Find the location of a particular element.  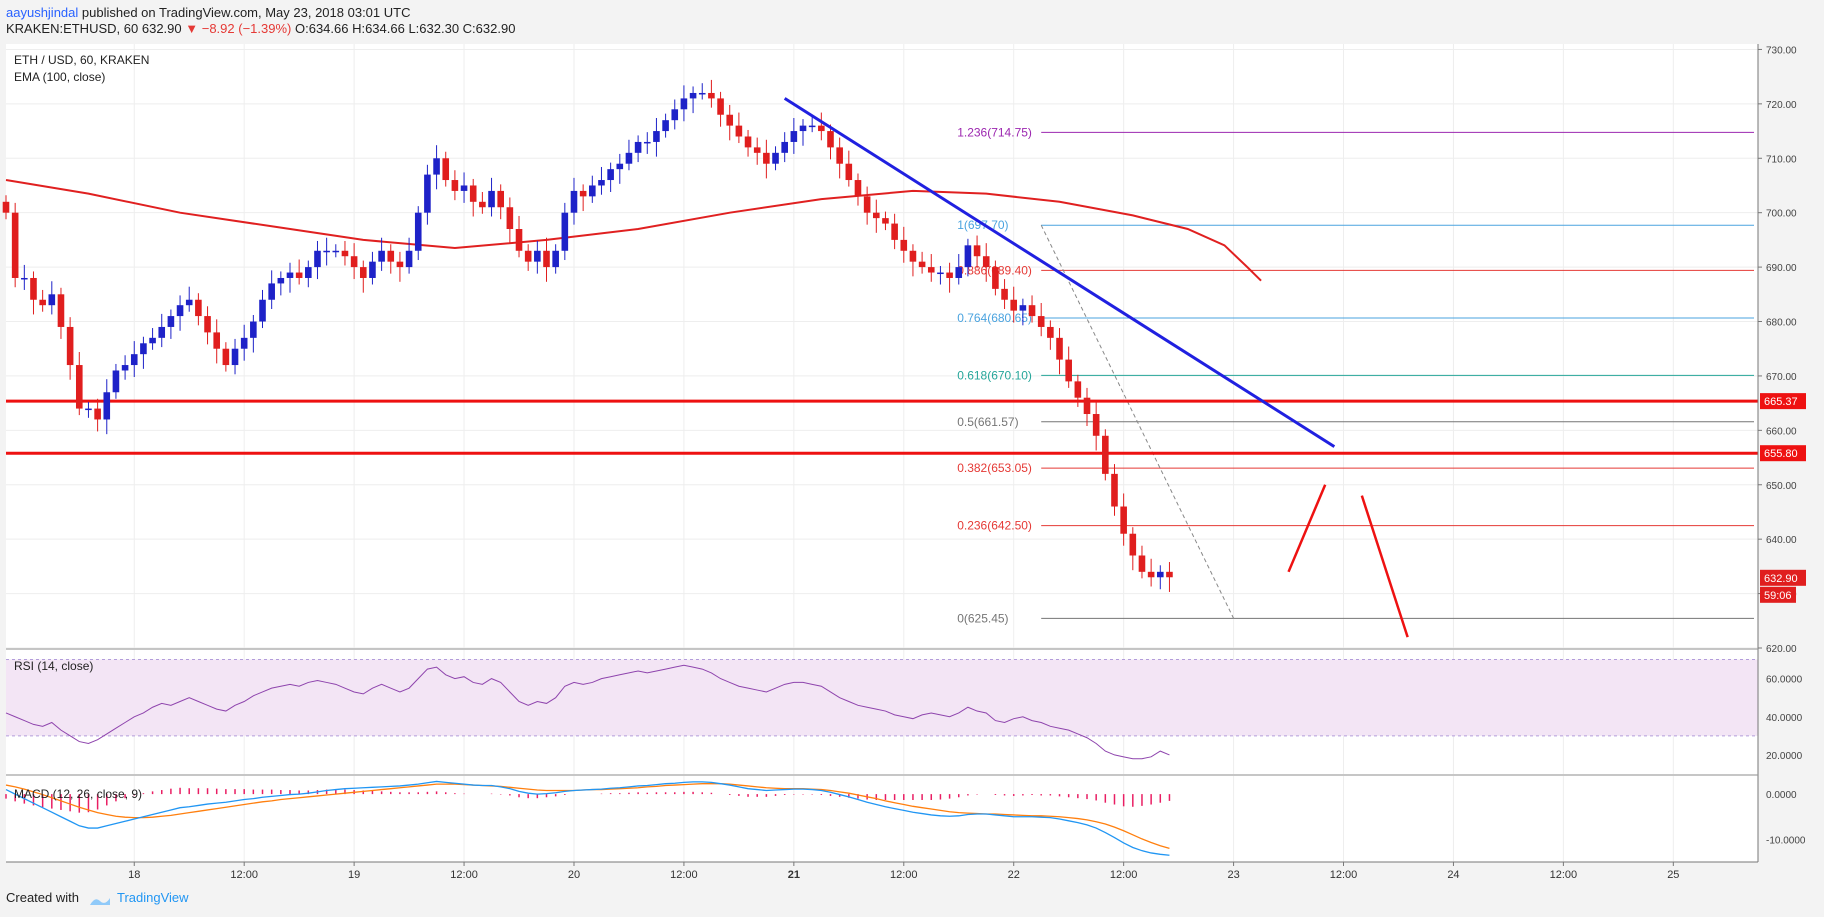

last-price-badge-label: 632.90 is located at coordinates (1781, 579).